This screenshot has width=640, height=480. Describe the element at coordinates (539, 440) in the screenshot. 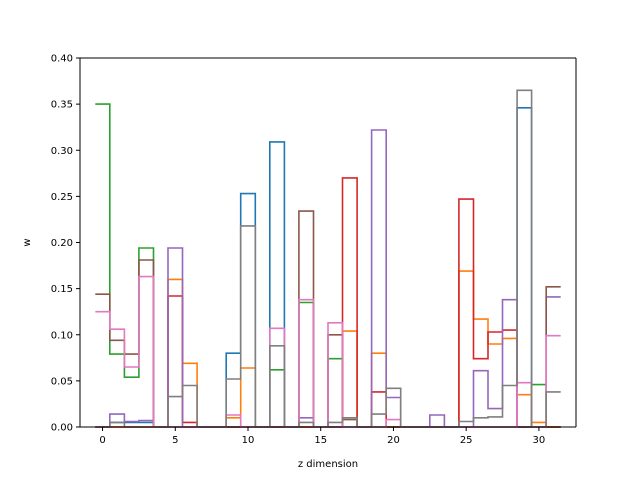

I see `x-tick-label: 30` at that location.